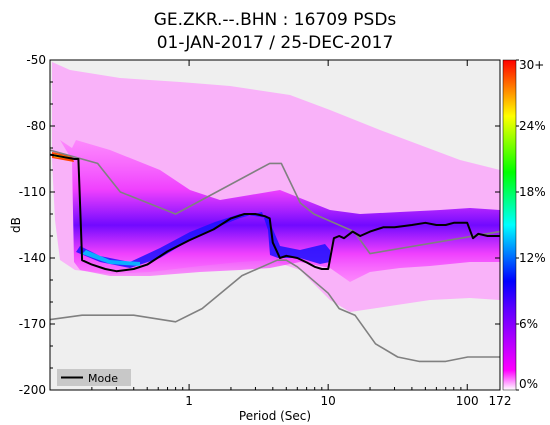  I want to click on chart-title-line-2: 01-JAN-2017 / 25-DEC-2017, so click(275, 43).